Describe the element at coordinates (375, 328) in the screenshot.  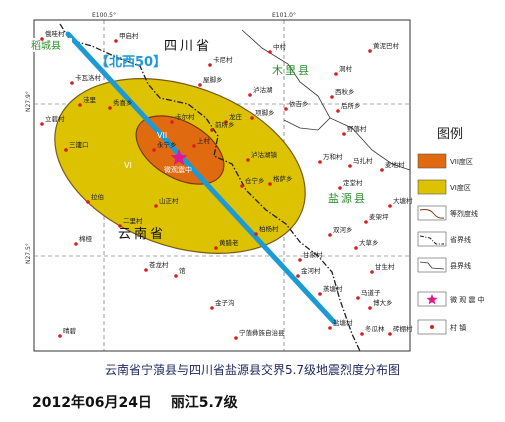
I see `village-label: 冬瓜林` at that location.